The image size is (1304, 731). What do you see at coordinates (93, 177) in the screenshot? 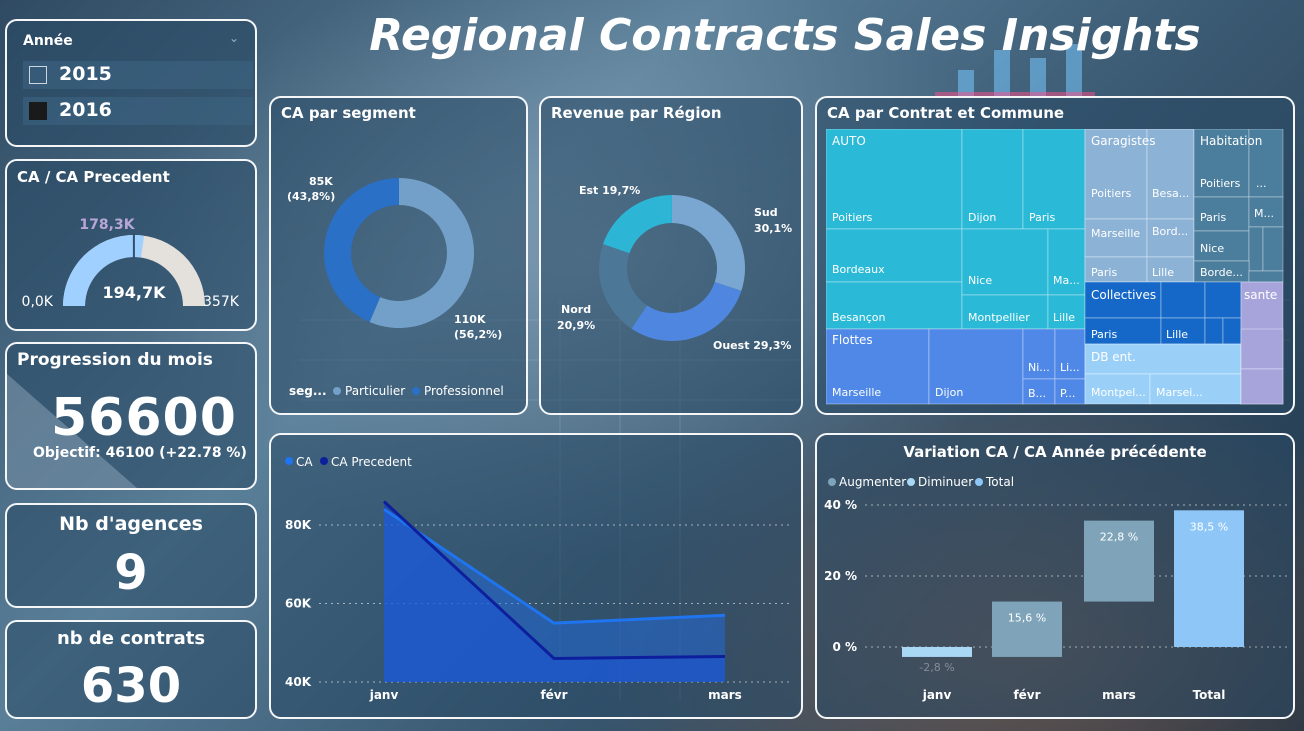
I see `gauge-title: CA / CA Precedent` at bounding box center [93, 177].